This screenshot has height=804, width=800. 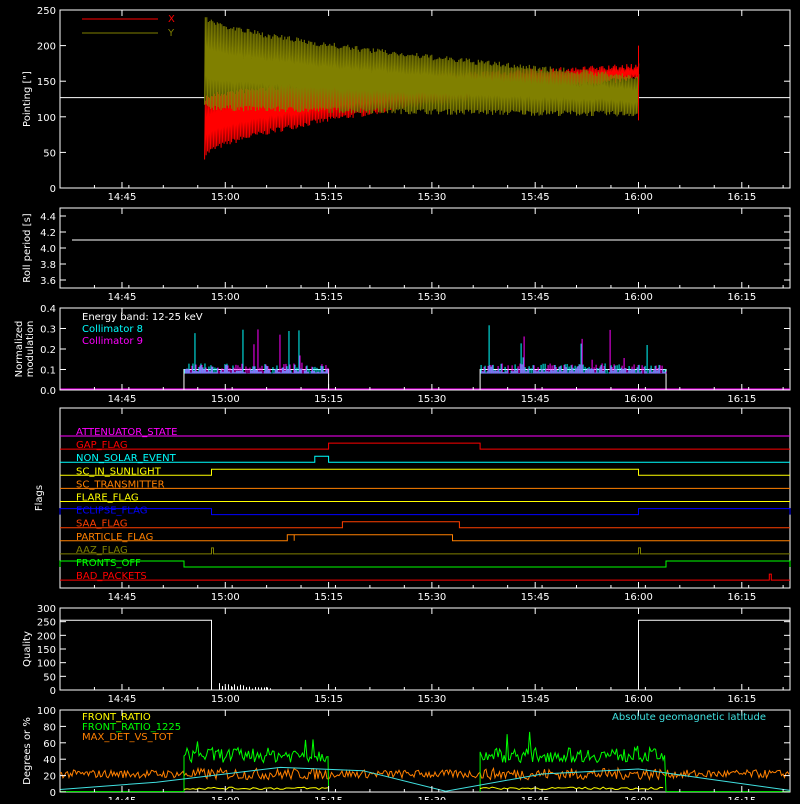 What do you see at coordinates (689, 717) in the screenshot?
I see `geomag-latitude-label: Absolute geomagnetic latitude` at bounding box center [689, 717].